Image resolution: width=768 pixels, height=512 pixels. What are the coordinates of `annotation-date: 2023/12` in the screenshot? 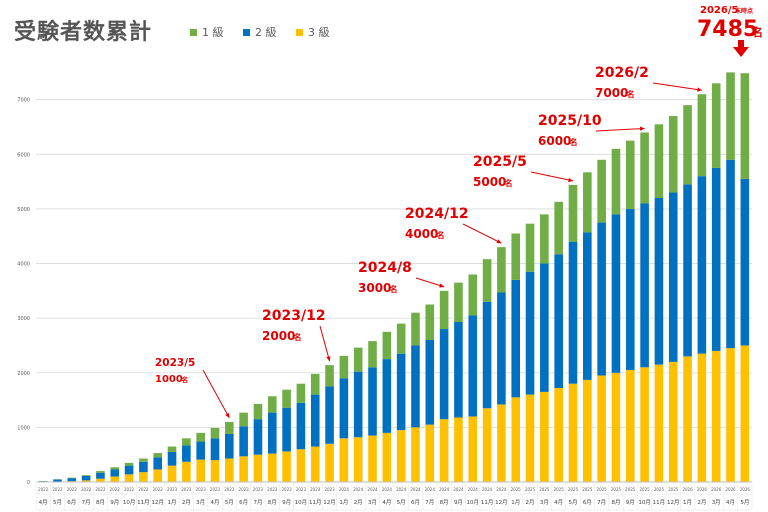 It's located at (294, 316).